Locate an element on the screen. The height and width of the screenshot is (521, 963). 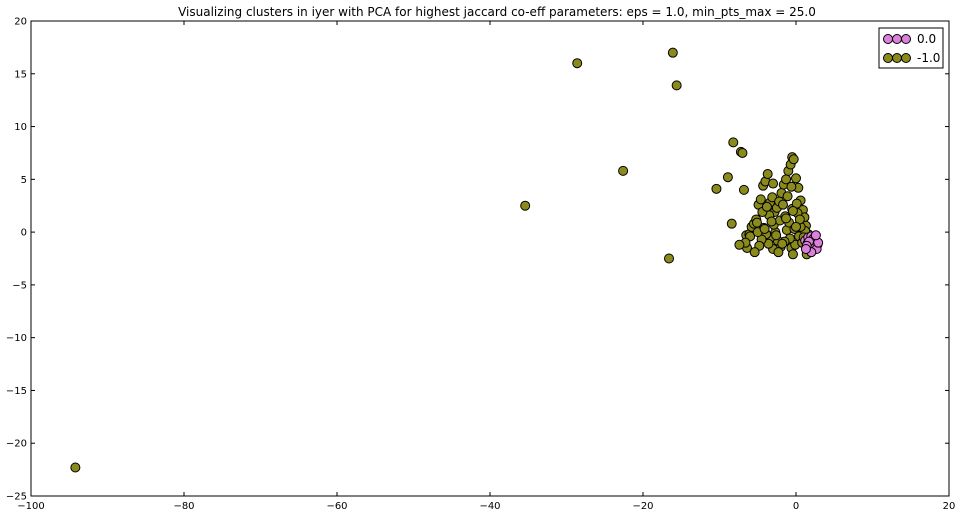
y-tick-label: −5 is located at coordinates (19, 285).